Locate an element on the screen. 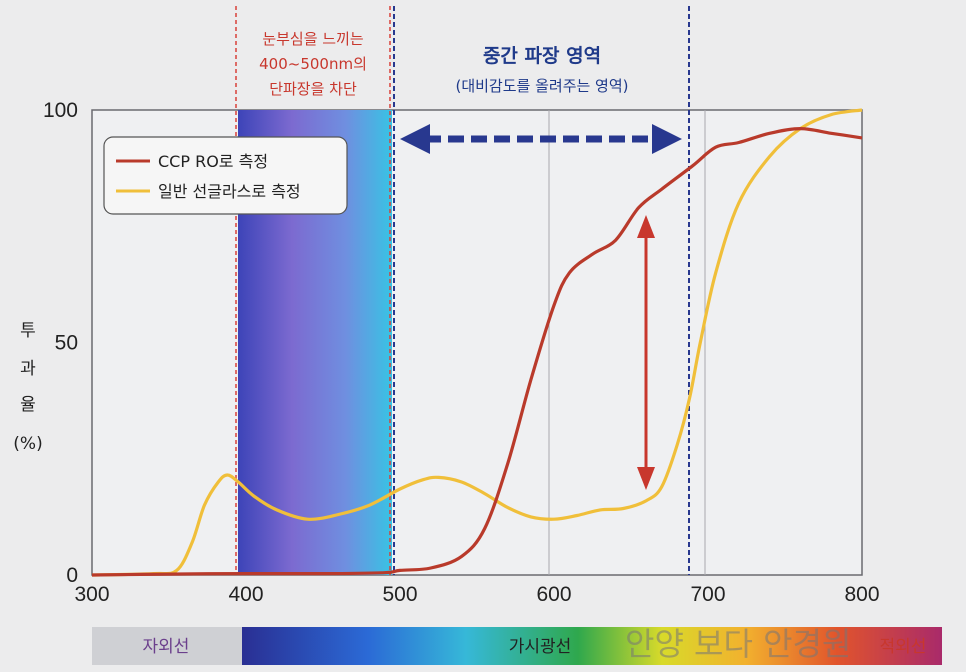 The height and width of the screenshot is (672, 966). blocking-annotation-line3: 단파장을 차단 is located at coordinates (313, 89).